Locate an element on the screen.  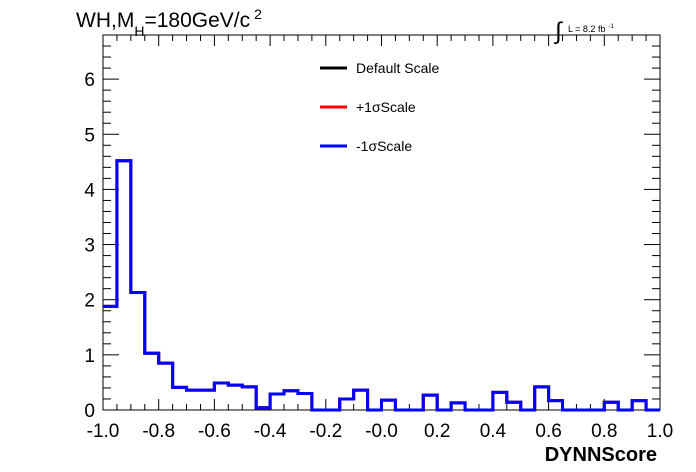
chart-title: WH,MH=180GeV/c 2 is located at coordinates (169, 22).